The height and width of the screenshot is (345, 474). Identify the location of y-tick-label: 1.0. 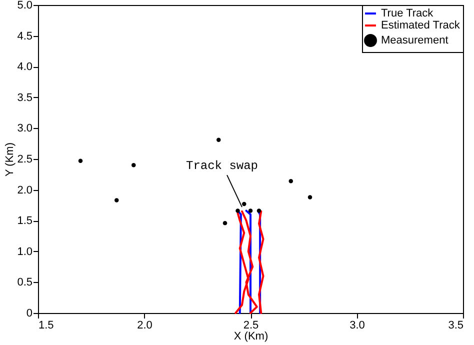
(24, 252).